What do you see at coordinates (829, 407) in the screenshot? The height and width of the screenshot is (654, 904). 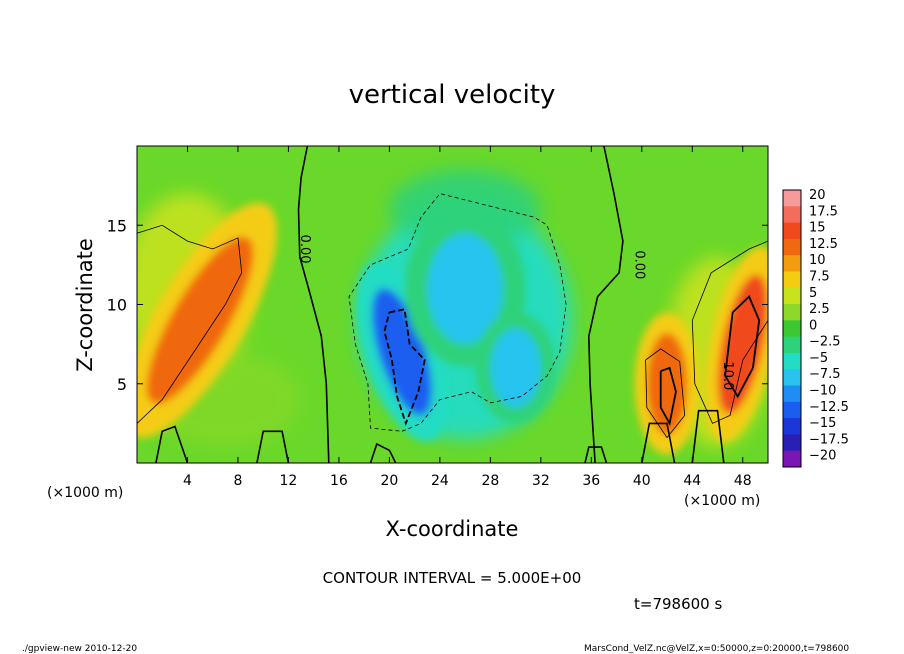 I see `colorbar-label: −12.5` at bounding box center [829, 407].